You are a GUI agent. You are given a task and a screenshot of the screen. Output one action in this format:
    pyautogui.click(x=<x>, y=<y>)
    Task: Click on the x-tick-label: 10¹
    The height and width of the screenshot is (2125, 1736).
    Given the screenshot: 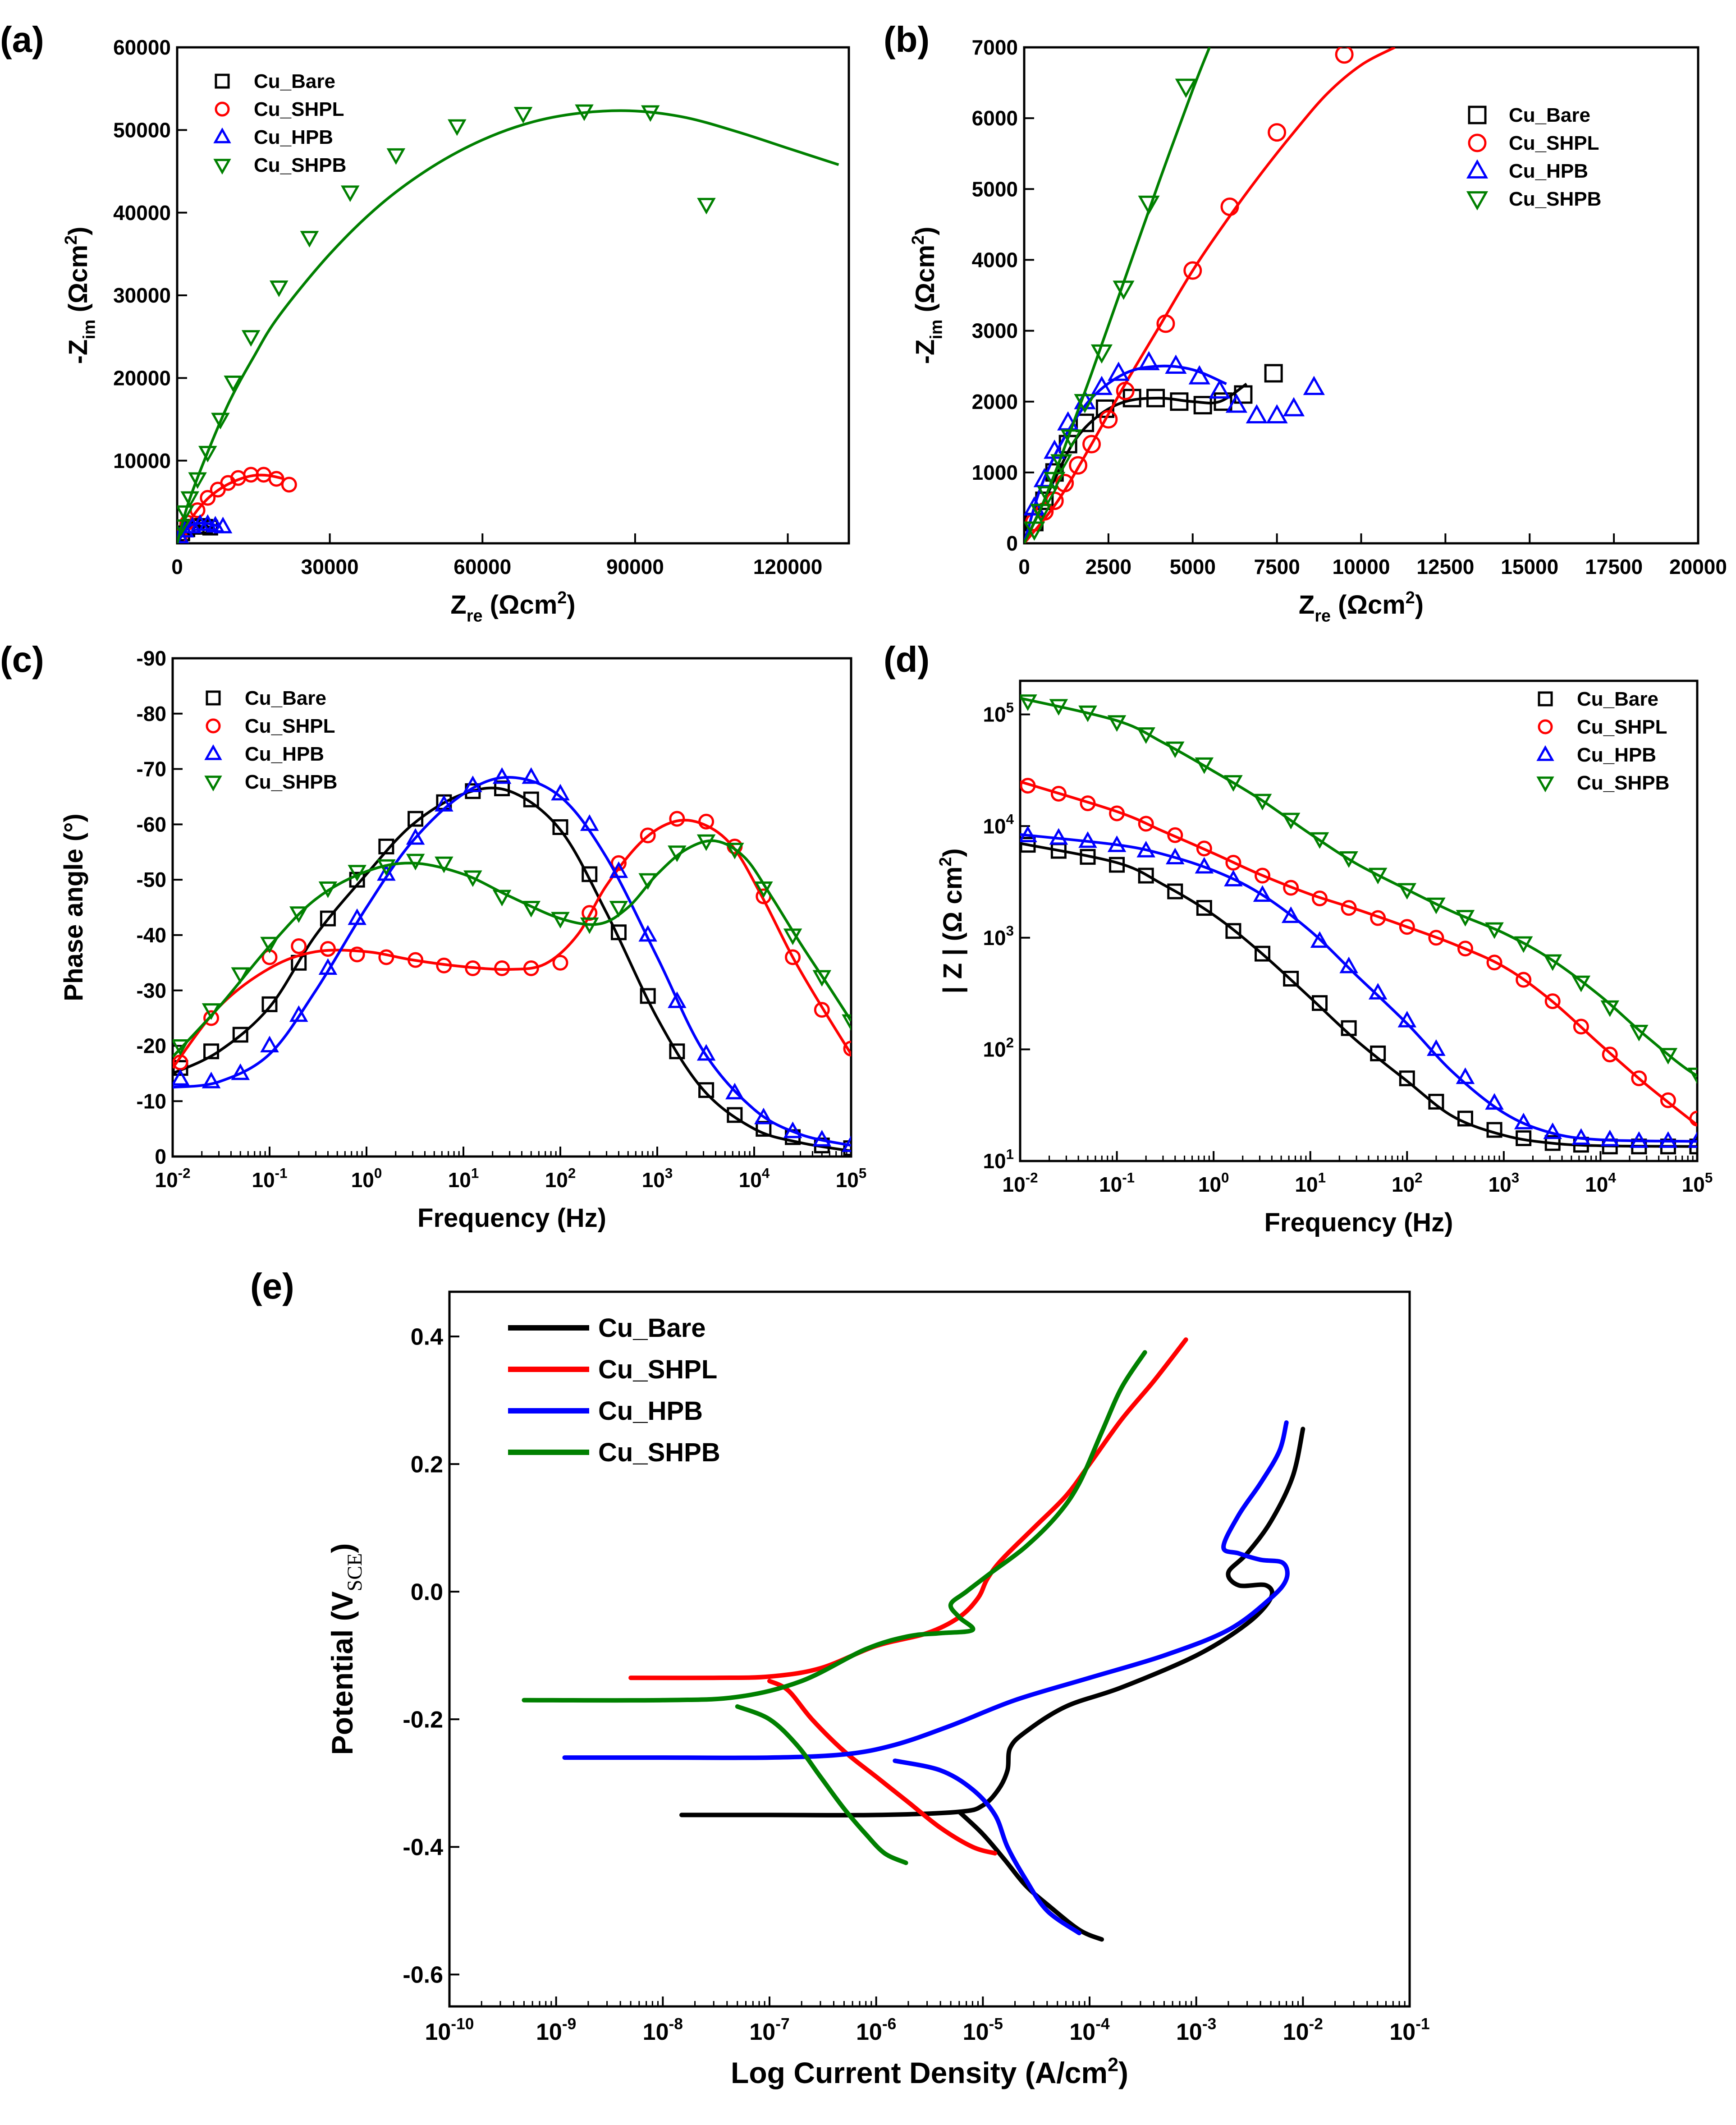 What is the action you would take?
    pyautogui.click(x=1311, y=1183)
    